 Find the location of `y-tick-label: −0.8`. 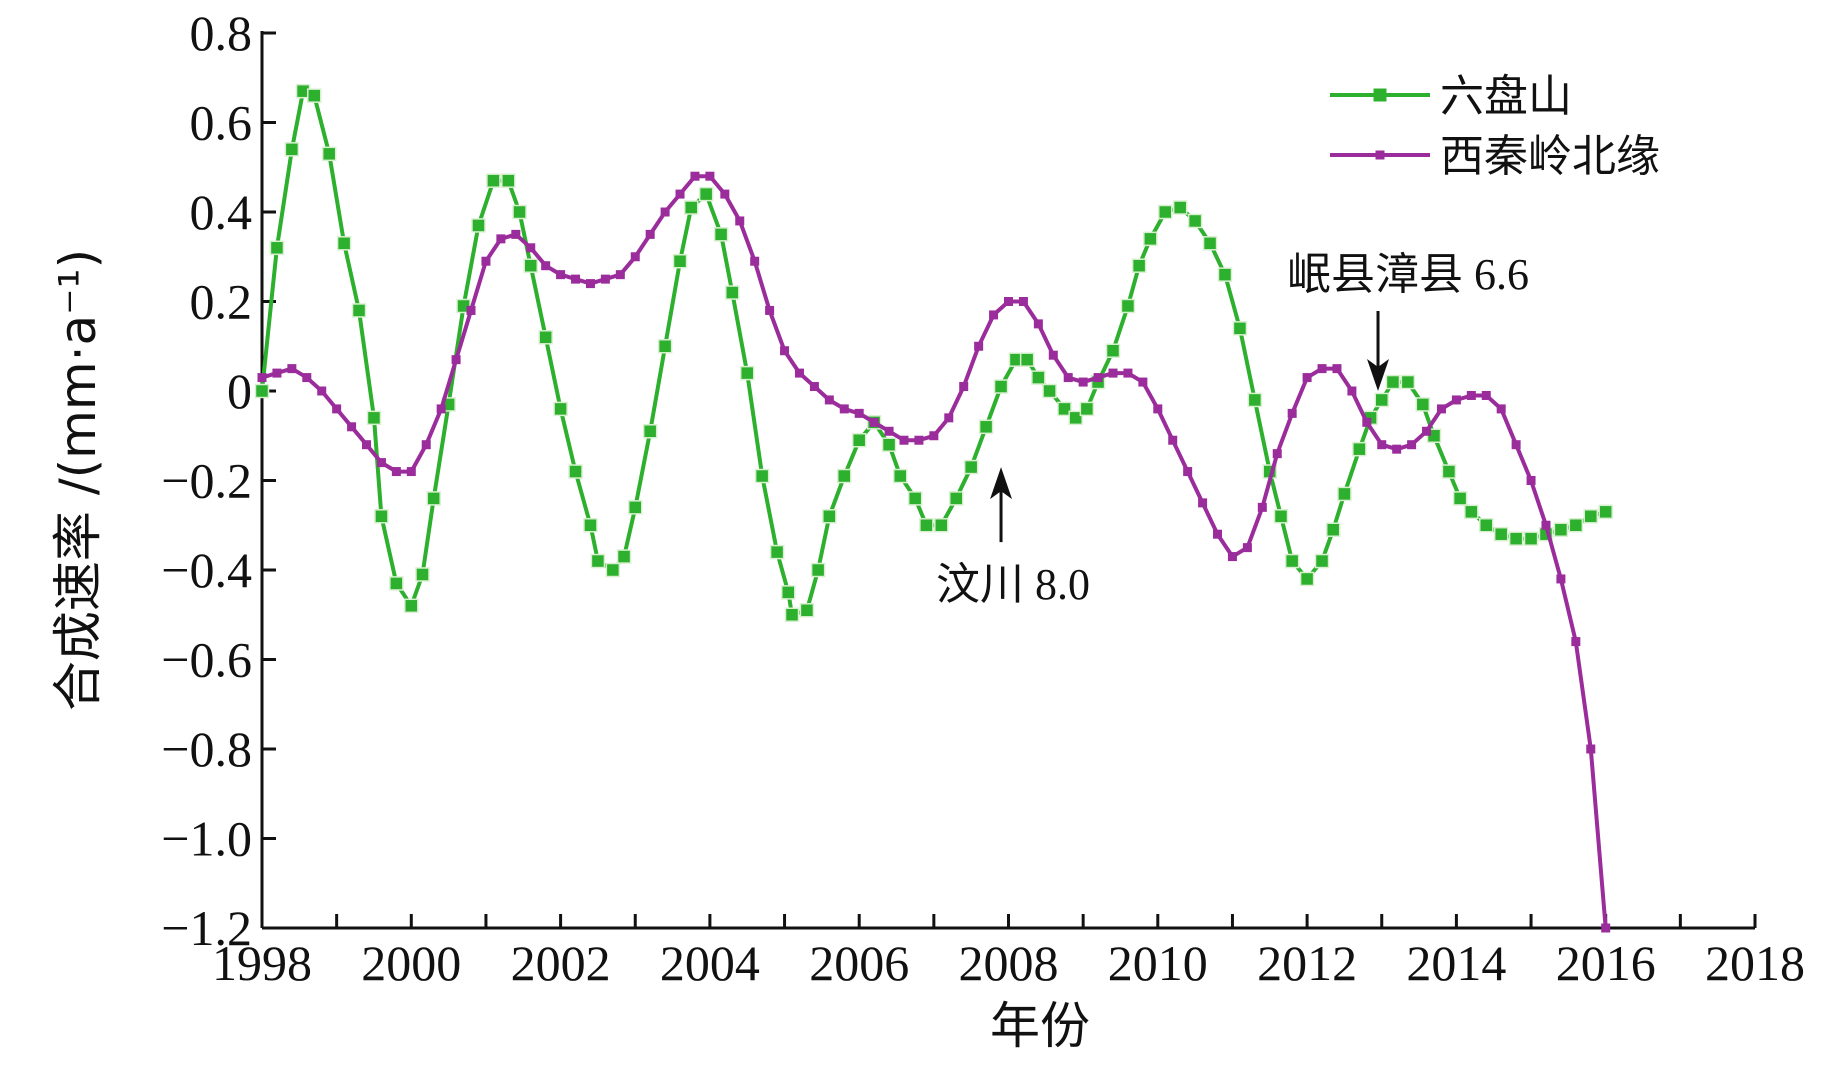

y-tick-label: −0.8 is located at coordinates (206, 749).